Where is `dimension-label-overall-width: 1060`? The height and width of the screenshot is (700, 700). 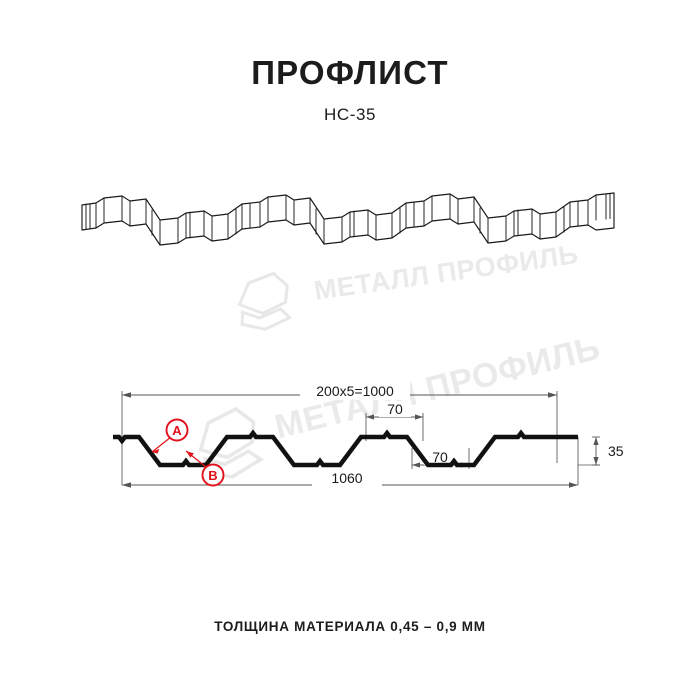 dimension-label-overall-width: 1060 is located at coordinates (346, 478).